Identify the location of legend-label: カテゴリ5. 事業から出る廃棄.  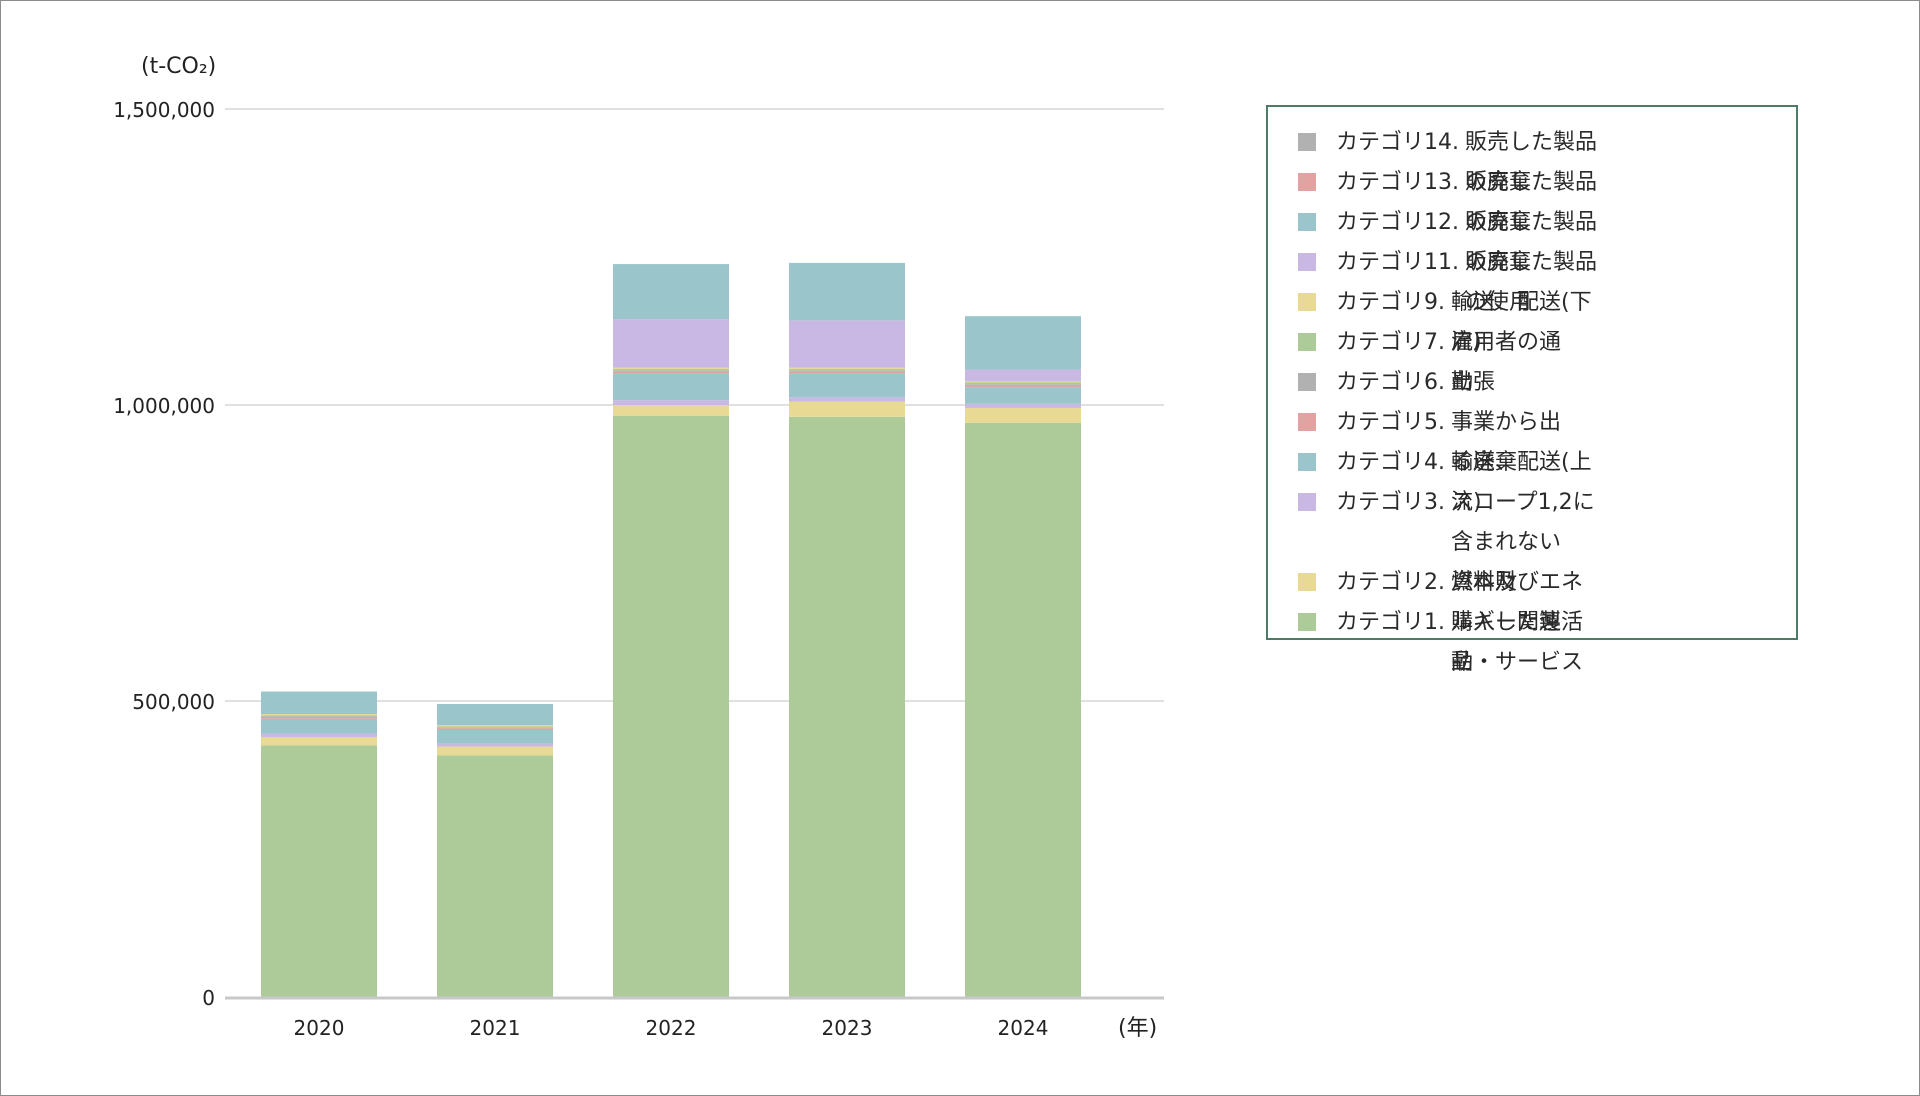
(1448, 443).